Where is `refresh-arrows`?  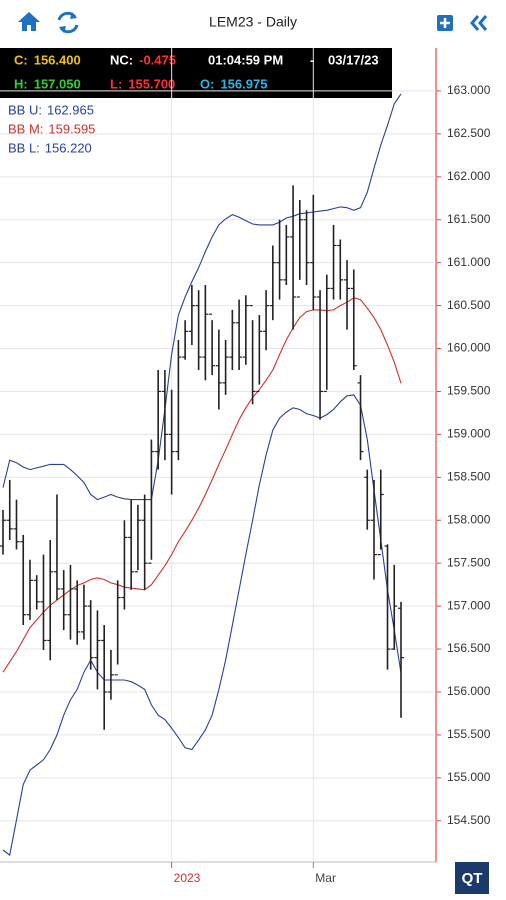 refresh-arrows is located at coordinates (68, 22).